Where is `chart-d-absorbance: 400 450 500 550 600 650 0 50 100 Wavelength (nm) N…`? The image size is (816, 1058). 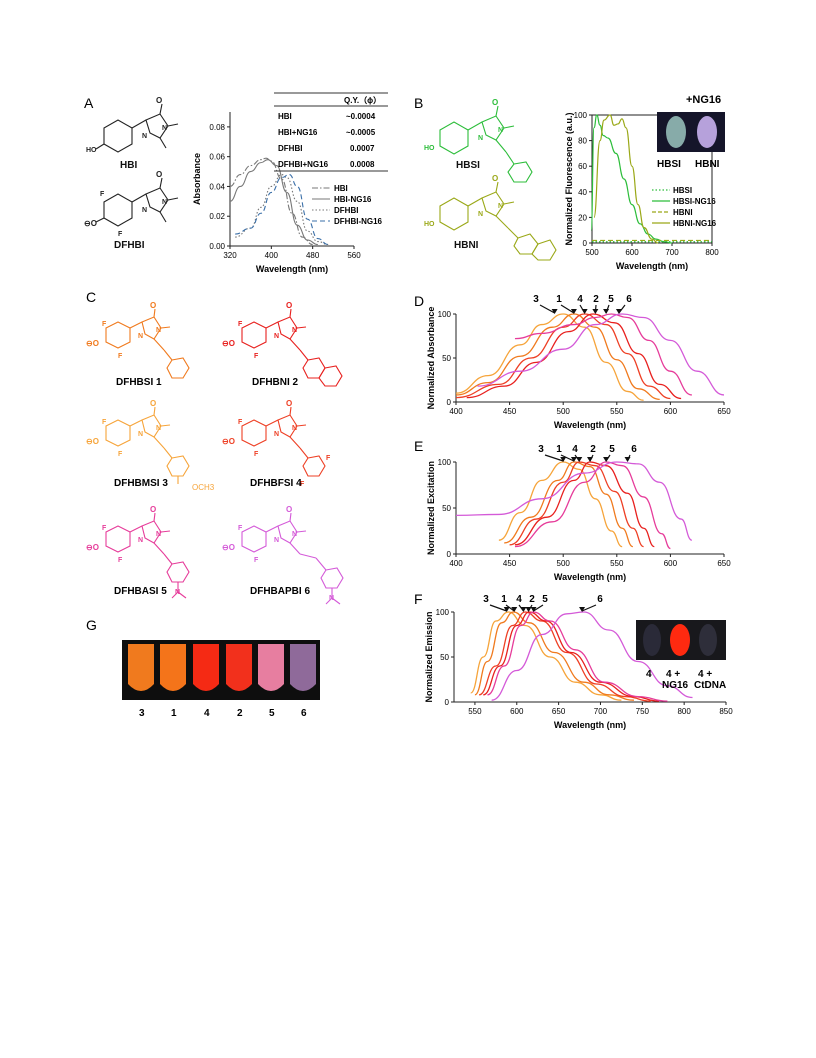 chart-d-absorbance: 400 450 500 550 600 650 0 50 100 Wavelength (nm) N… is located at coordinates (578, 362).